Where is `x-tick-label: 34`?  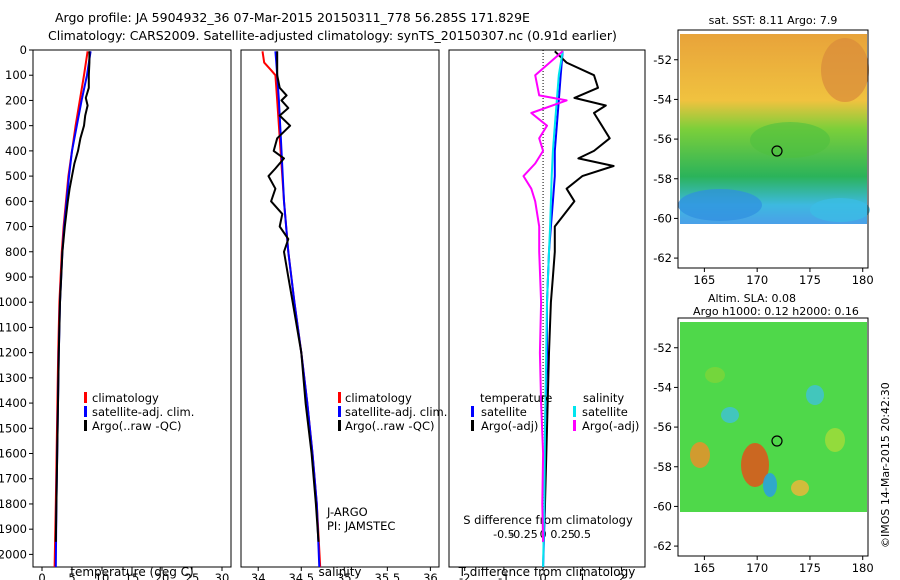 x-tick-label: 34 is located at coordinates (258, 575).